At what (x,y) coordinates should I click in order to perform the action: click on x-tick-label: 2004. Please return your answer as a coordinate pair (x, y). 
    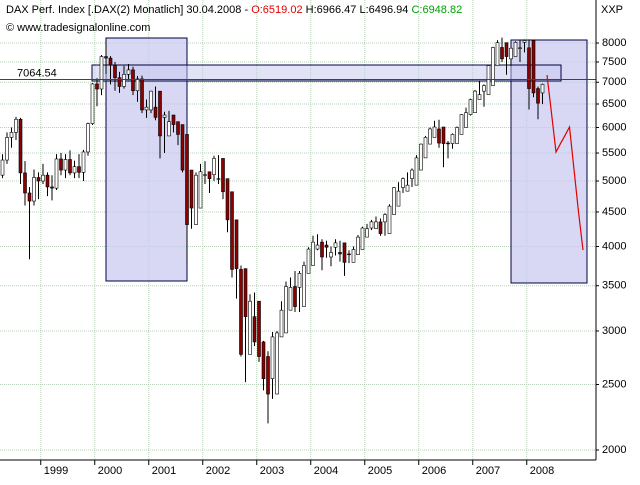
    Looking at the image, I should click on (326, 471).